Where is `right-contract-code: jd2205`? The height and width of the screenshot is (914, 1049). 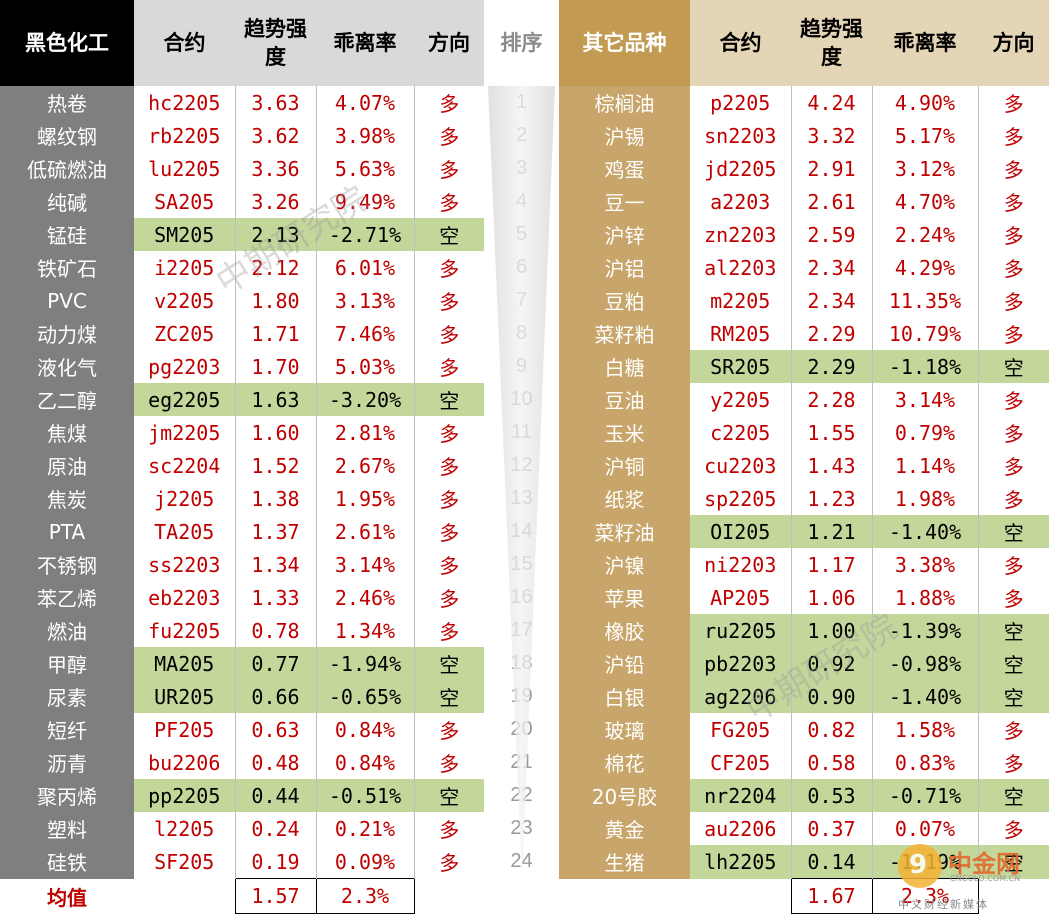 right-contract-code: jd2205 is located at coordinates (741, 168).